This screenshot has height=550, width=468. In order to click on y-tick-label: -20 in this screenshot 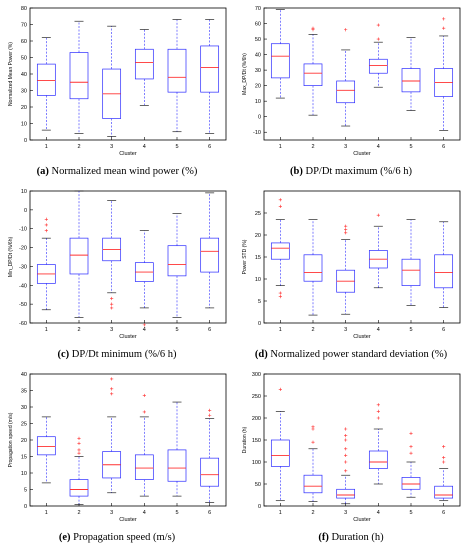, I will do `click(23, 249)`.